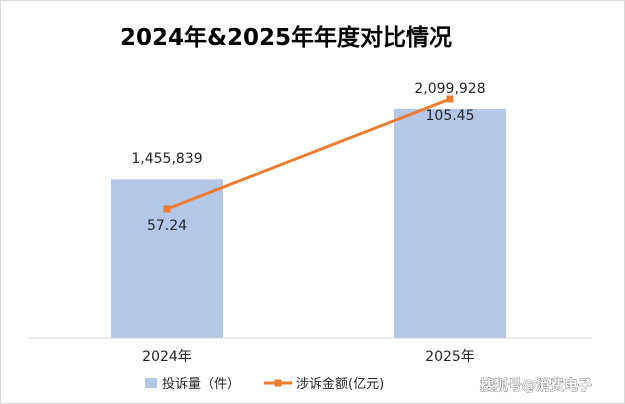  I want to click on line-value-label-2: 105.45, so click(450, 116).